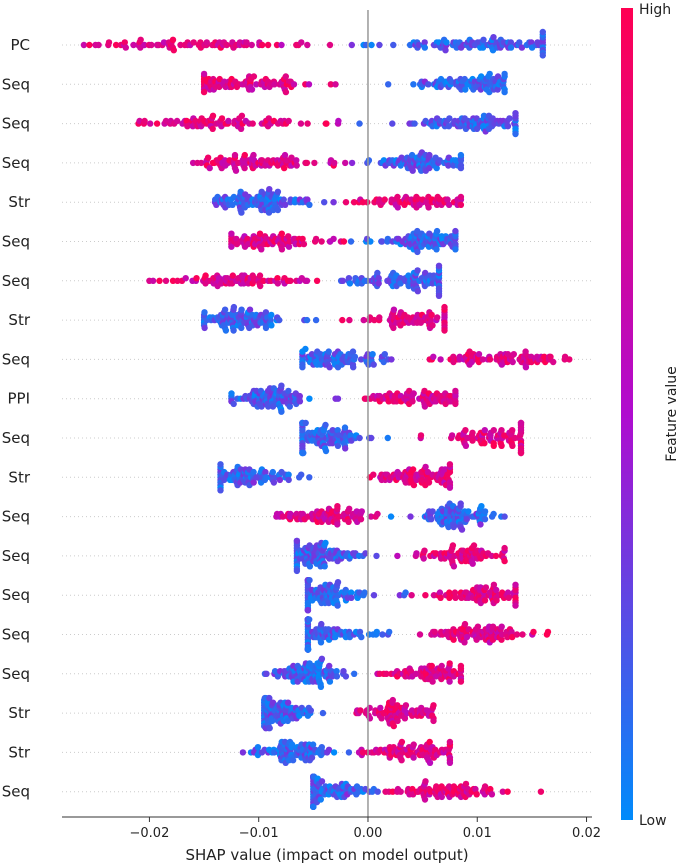 This screenshot has width=685, height=867. What do you see at coordinates (653, 821) in the screenshot?
I see `colorbar-low-label: Low` at bounding box center [653, 821].